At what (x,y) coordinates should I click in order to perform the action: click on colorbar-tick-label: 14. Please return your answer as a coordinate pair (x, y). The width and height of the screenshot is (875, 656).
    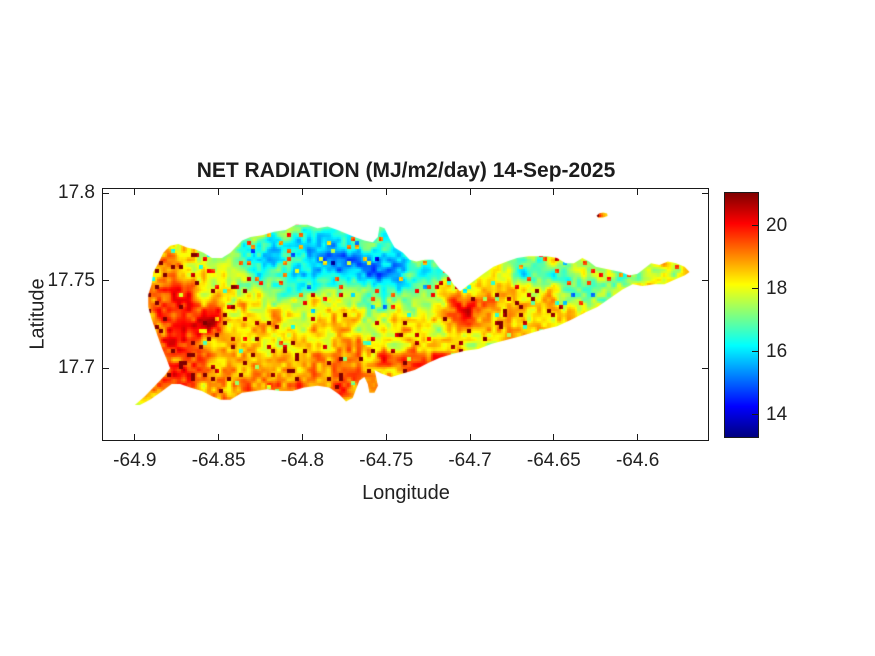
    Looking at the image, I should click on (777, 414).